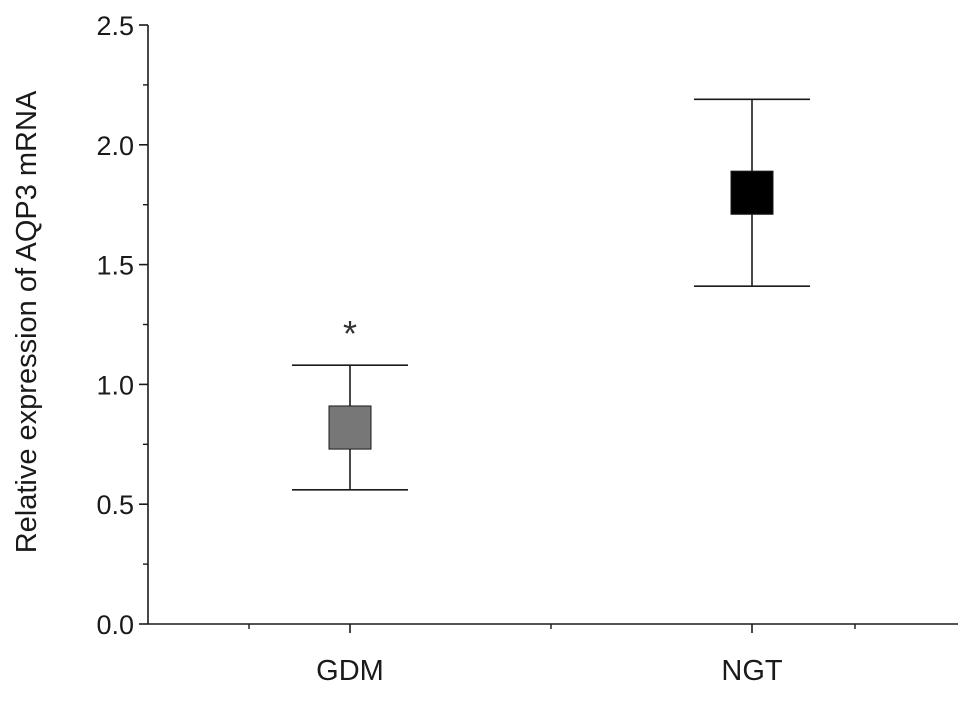  Describe the element at coordinates (115, 385) in the screenshot. I see `y-tick-label: 1.0` at that location.